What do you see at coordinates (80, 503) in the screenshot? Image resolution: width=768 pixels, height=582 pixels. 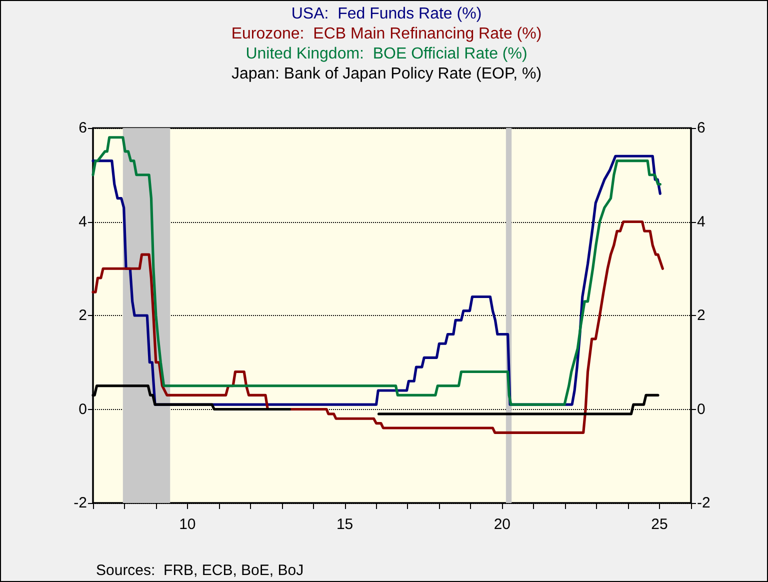 I see `y-tick-label: -2` at bounding box center [80, 503].